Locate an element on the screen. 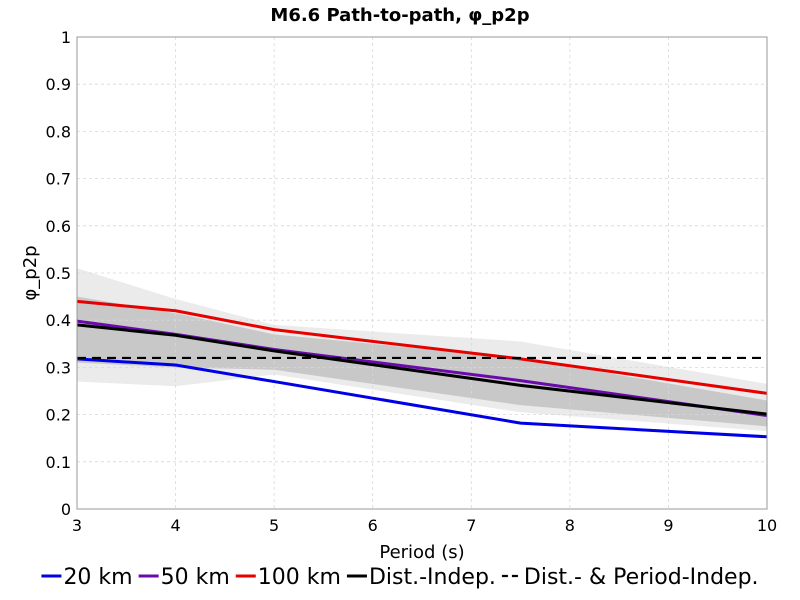 Image resolution: width=800 pixels, height=600 pixels. legend-label-3: Dist.-Indep. is located at coordinates (432, 577).